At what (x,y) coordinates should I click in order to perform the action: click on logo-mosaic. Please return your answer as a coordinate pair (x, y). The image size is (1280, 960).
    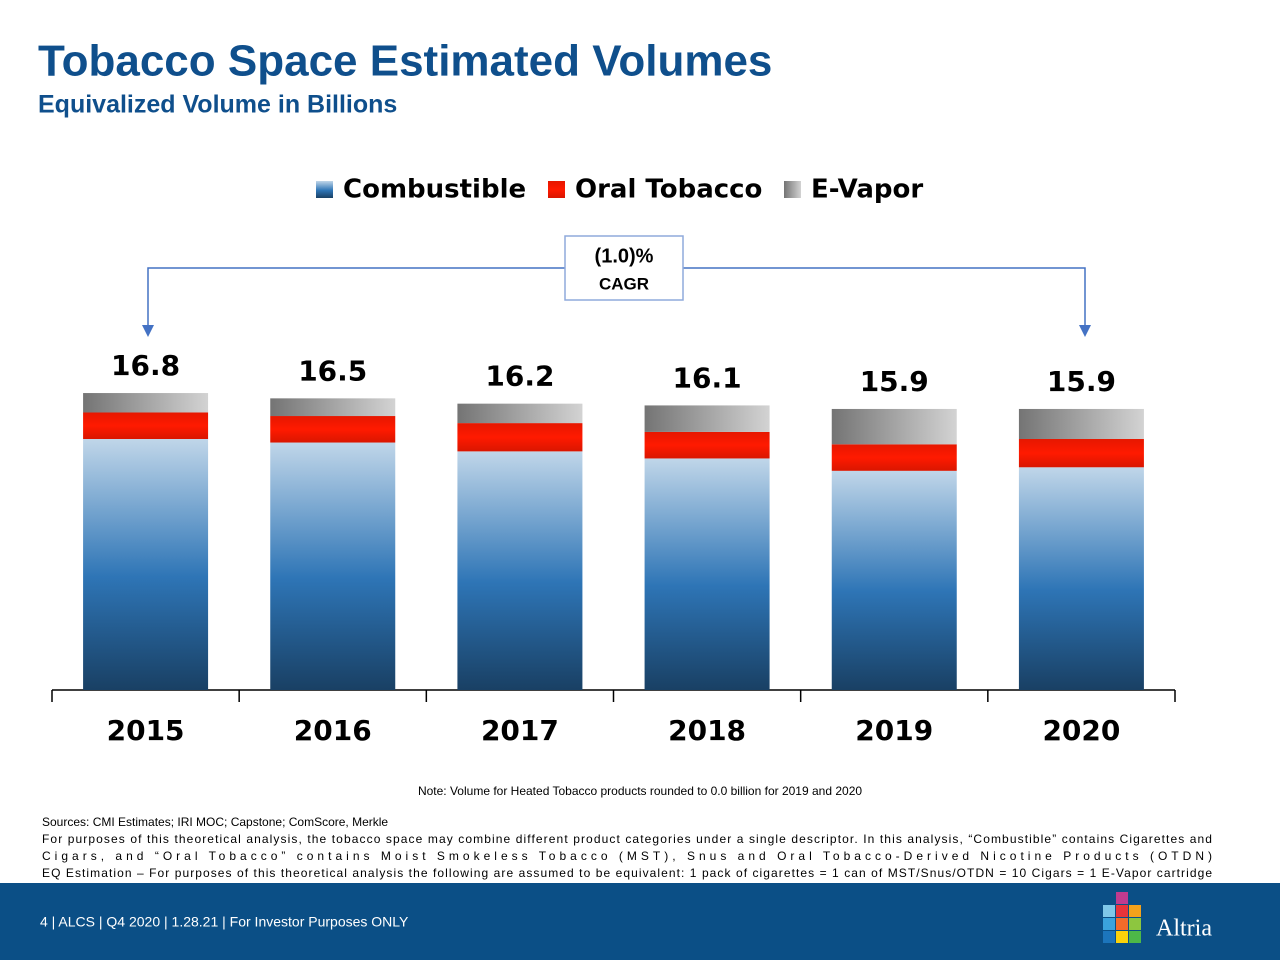
    Looking at the image, I should click on (1122, 917).